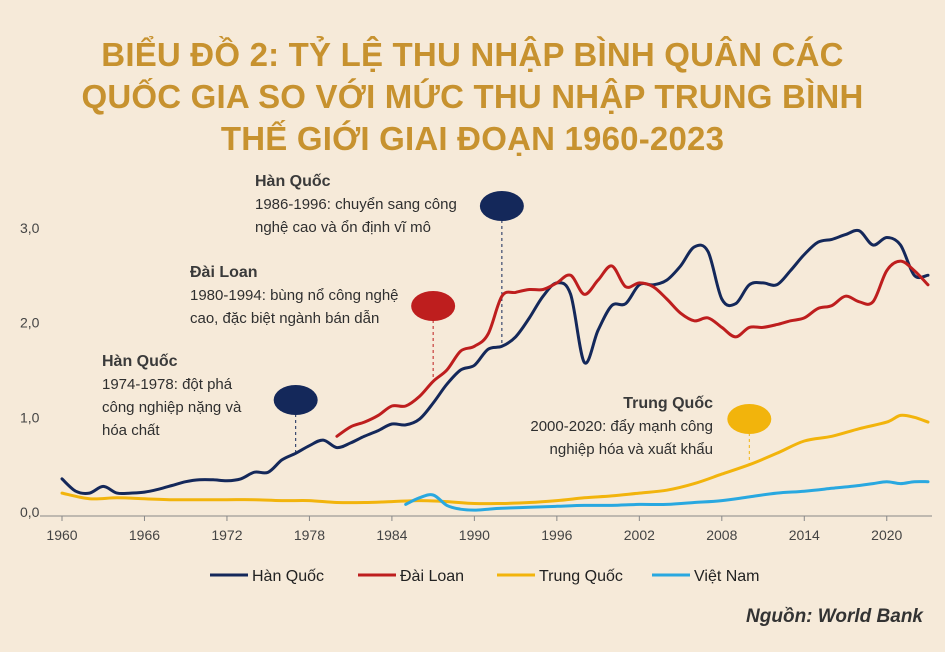 The width and height of the screenshot is (945, 652). Describe the element at coordinates (288, 576) in the screenshot. I see `legend-label: Hàn Quốc` at that location.